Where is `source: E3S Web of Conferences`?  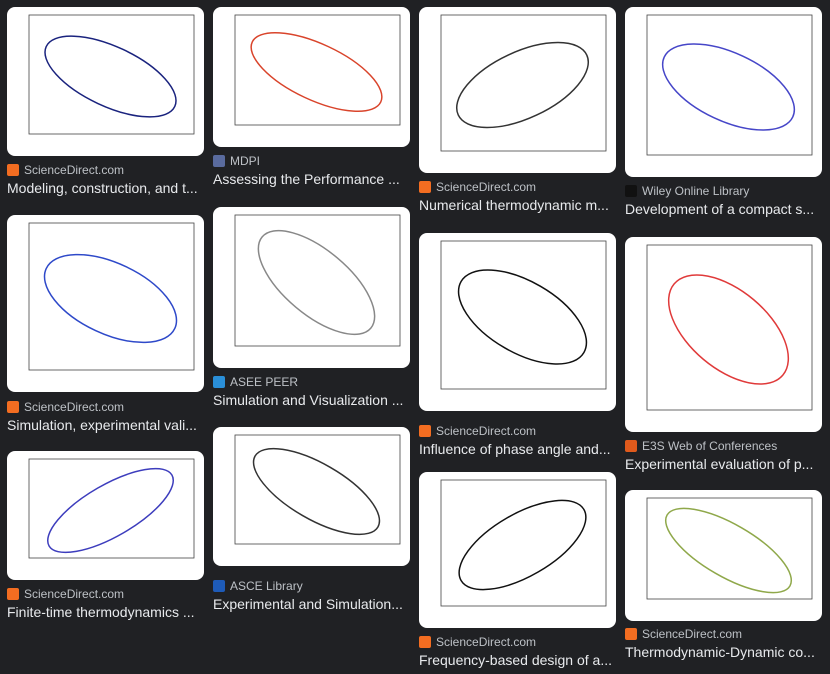 source: E3S Web of Conferences is located at coordinates (701, 446).